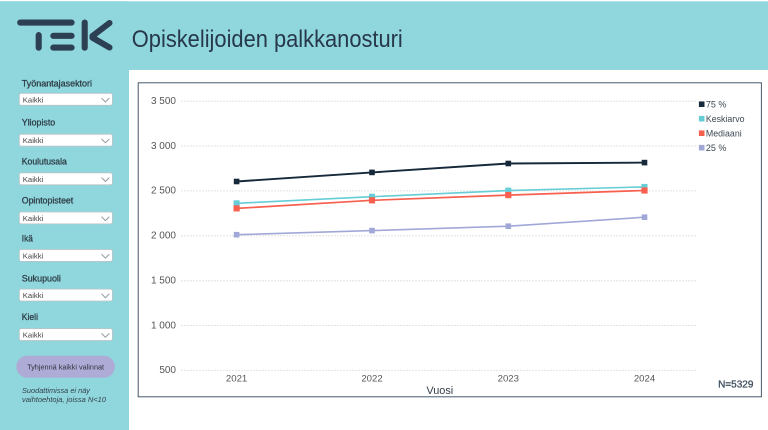 The width and height of the screenshot is (768, 430). Describe the element at coordinates (163, 146) in the screenshot. I see `svg-text: 3 000` at that location.